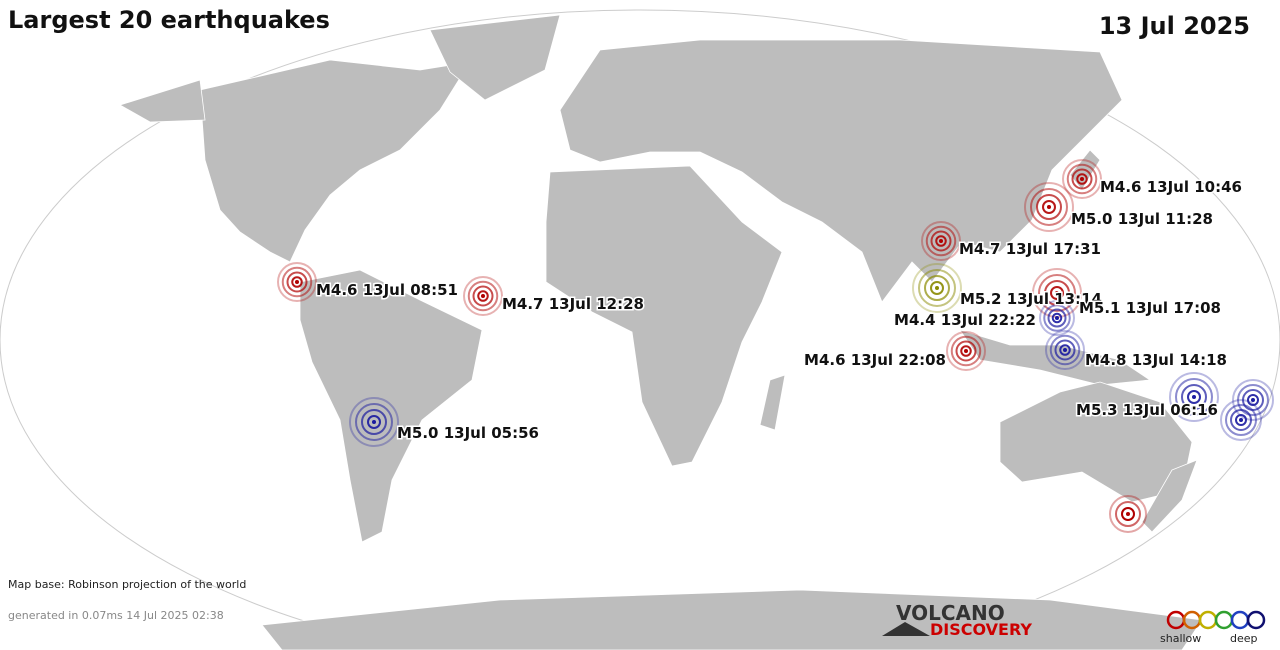 The width and height of the screenshot is (1280, 650). What do you see at coordinates (950, 613) in the screenshot?
I see `logo-line1: VOLCANO` at bounding box center [950, 613].